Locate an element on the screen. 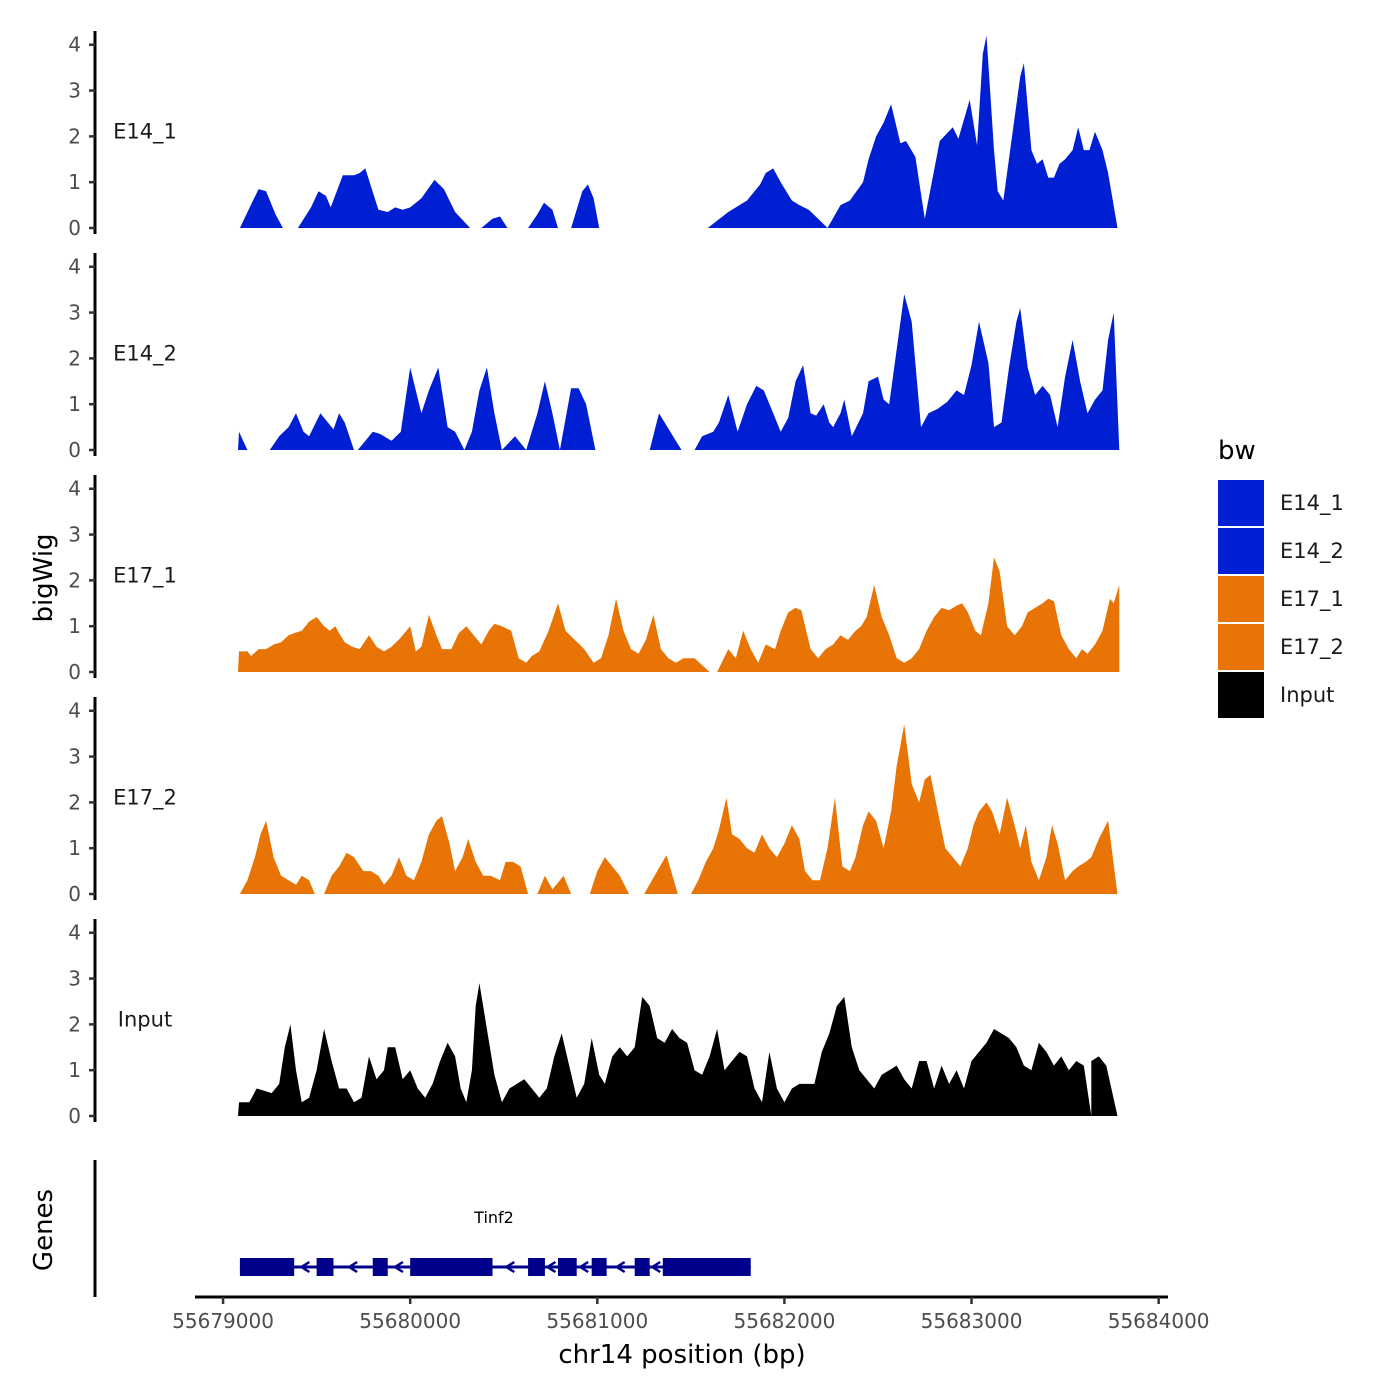  legend: bw E14_1 E14_2 E17_1 E17_2 Input is located at coordinates (1281, 577).